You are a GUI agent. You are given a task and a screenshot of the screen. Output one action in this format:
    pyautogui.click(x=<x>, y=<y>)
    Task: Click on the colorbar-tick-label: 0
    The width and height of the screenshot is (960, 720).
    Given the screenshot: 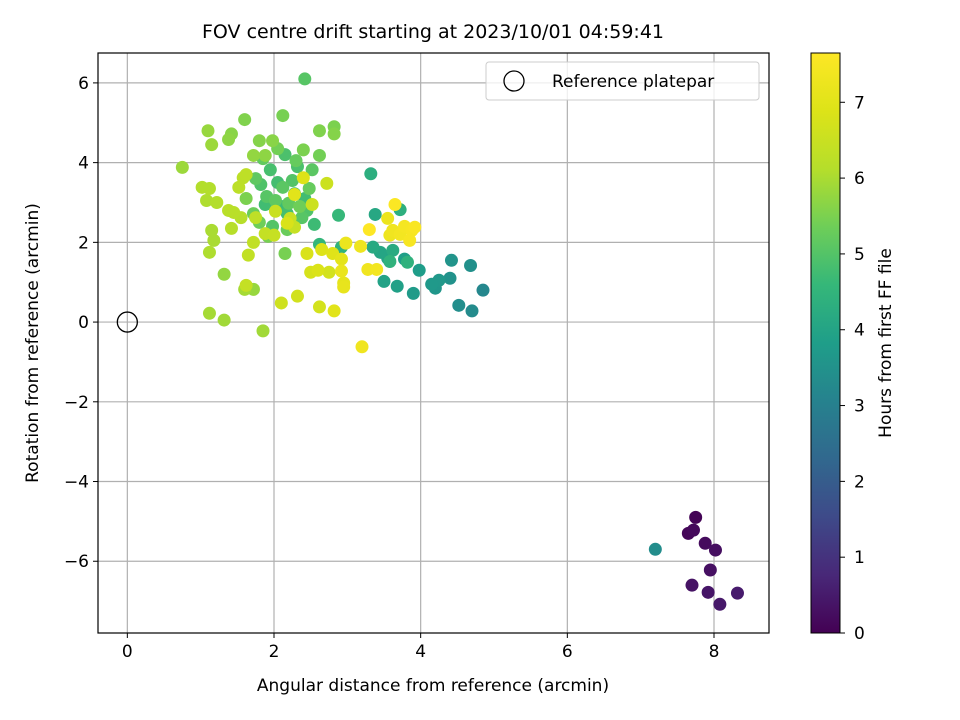 What is the action you would take?
    pyautogui.click(x=859, y=634)
    